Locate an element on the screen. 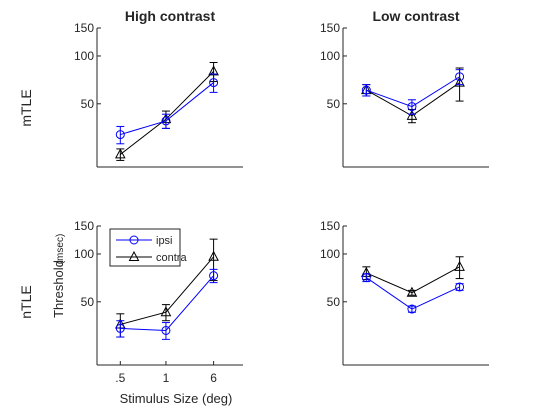 The height and width of the screenshot is (420, 560). row-label-ntle: nTLE is located at coordinates (26, 301).